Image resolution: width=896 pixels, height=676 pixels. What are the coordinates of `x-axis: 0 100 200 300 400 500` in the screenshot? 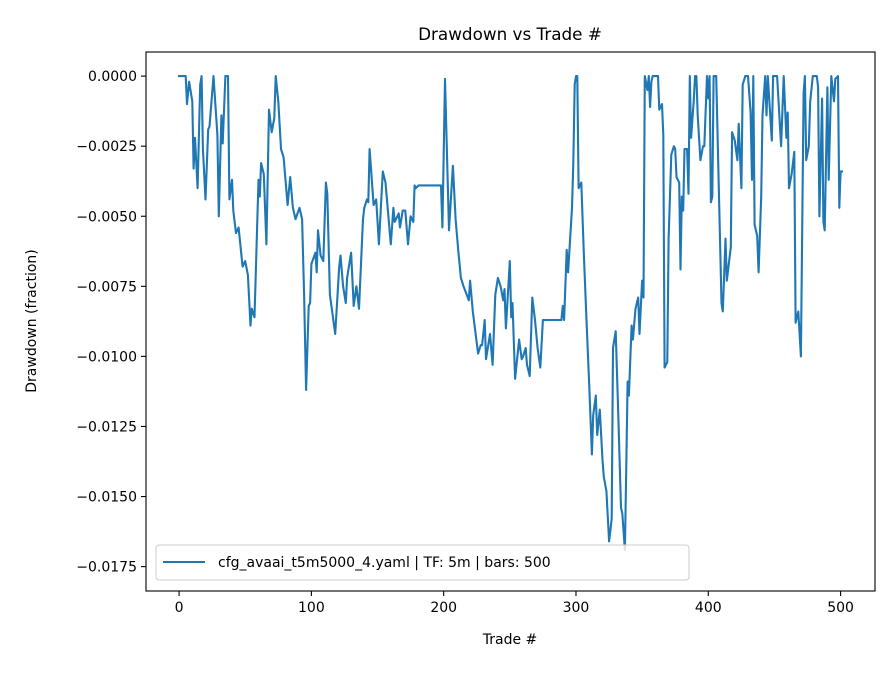 It's located at (514, 603).